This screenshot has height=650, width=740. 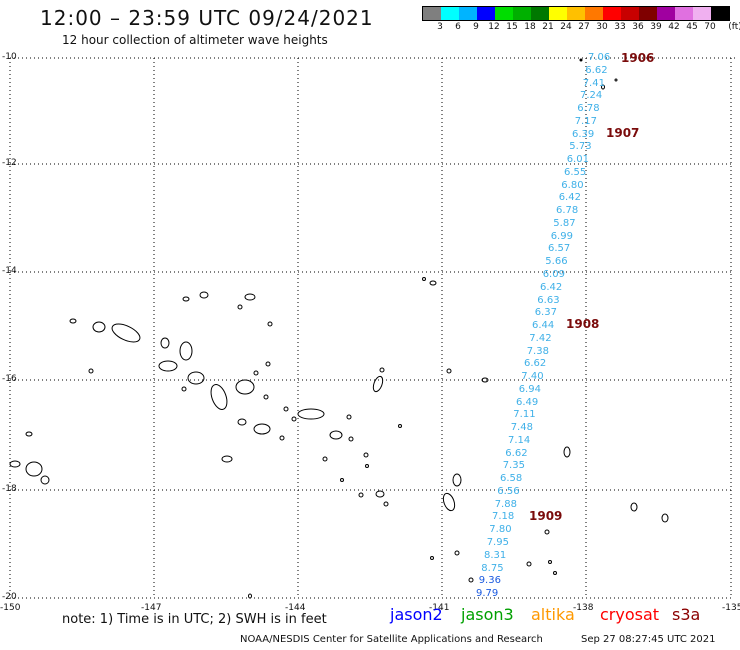 I want to click on wave-height-value: 7.18, so click(x=503, y=517).